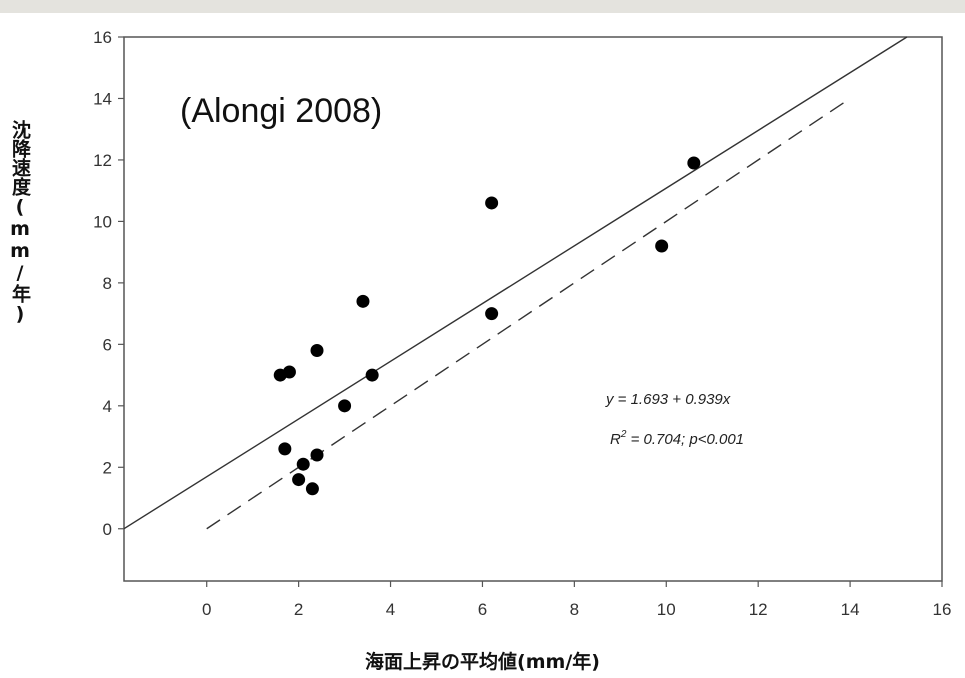 Image resolution: width=965 pixels, height=678 pixels. I want to click on citation-annotation: (Alongi 2008), so click(281, 111).